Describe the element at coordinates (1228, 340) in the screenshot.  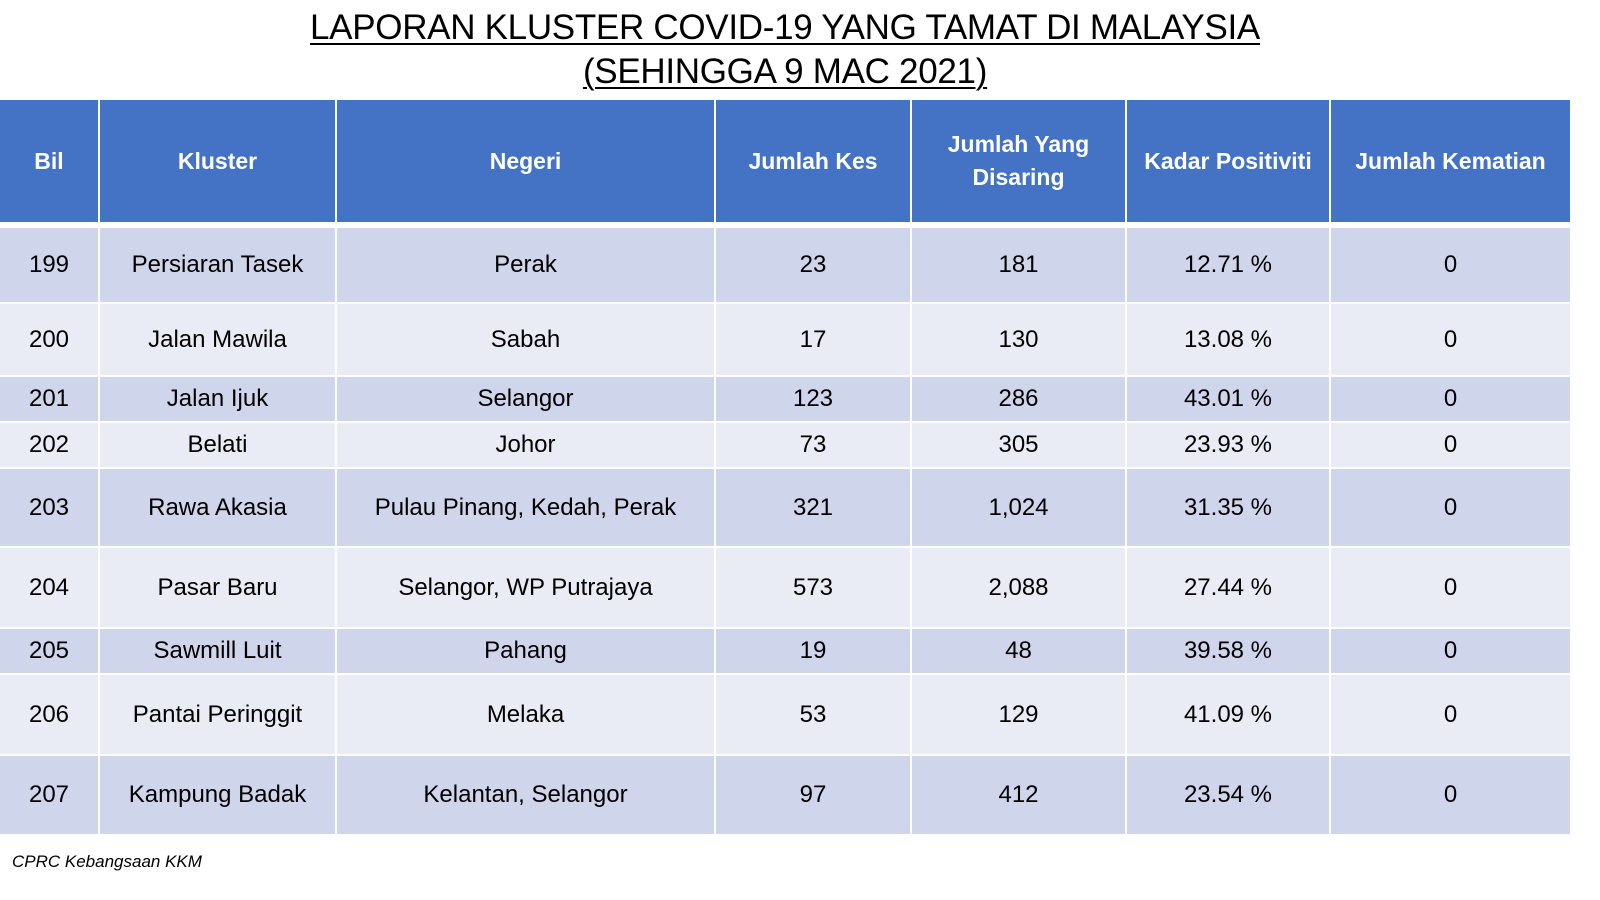
I see `cell-kadar-positiviti: 13.08 %` at that location.